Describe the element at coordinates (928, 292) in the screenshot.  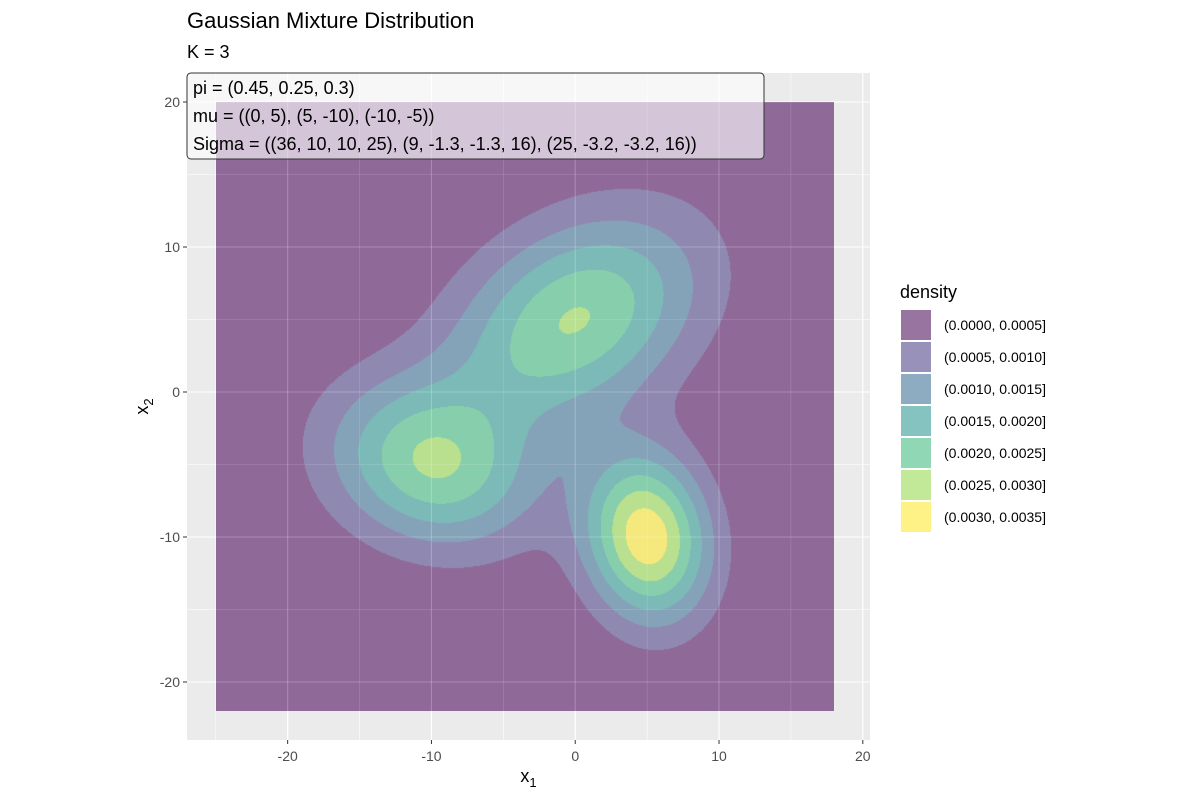
I see `legend-title: density` at that location.